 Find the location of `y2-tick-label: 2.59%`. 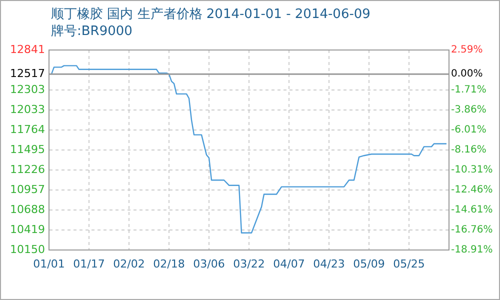

y2-tick-label: 2.59% is located at coordinates (467, 50).